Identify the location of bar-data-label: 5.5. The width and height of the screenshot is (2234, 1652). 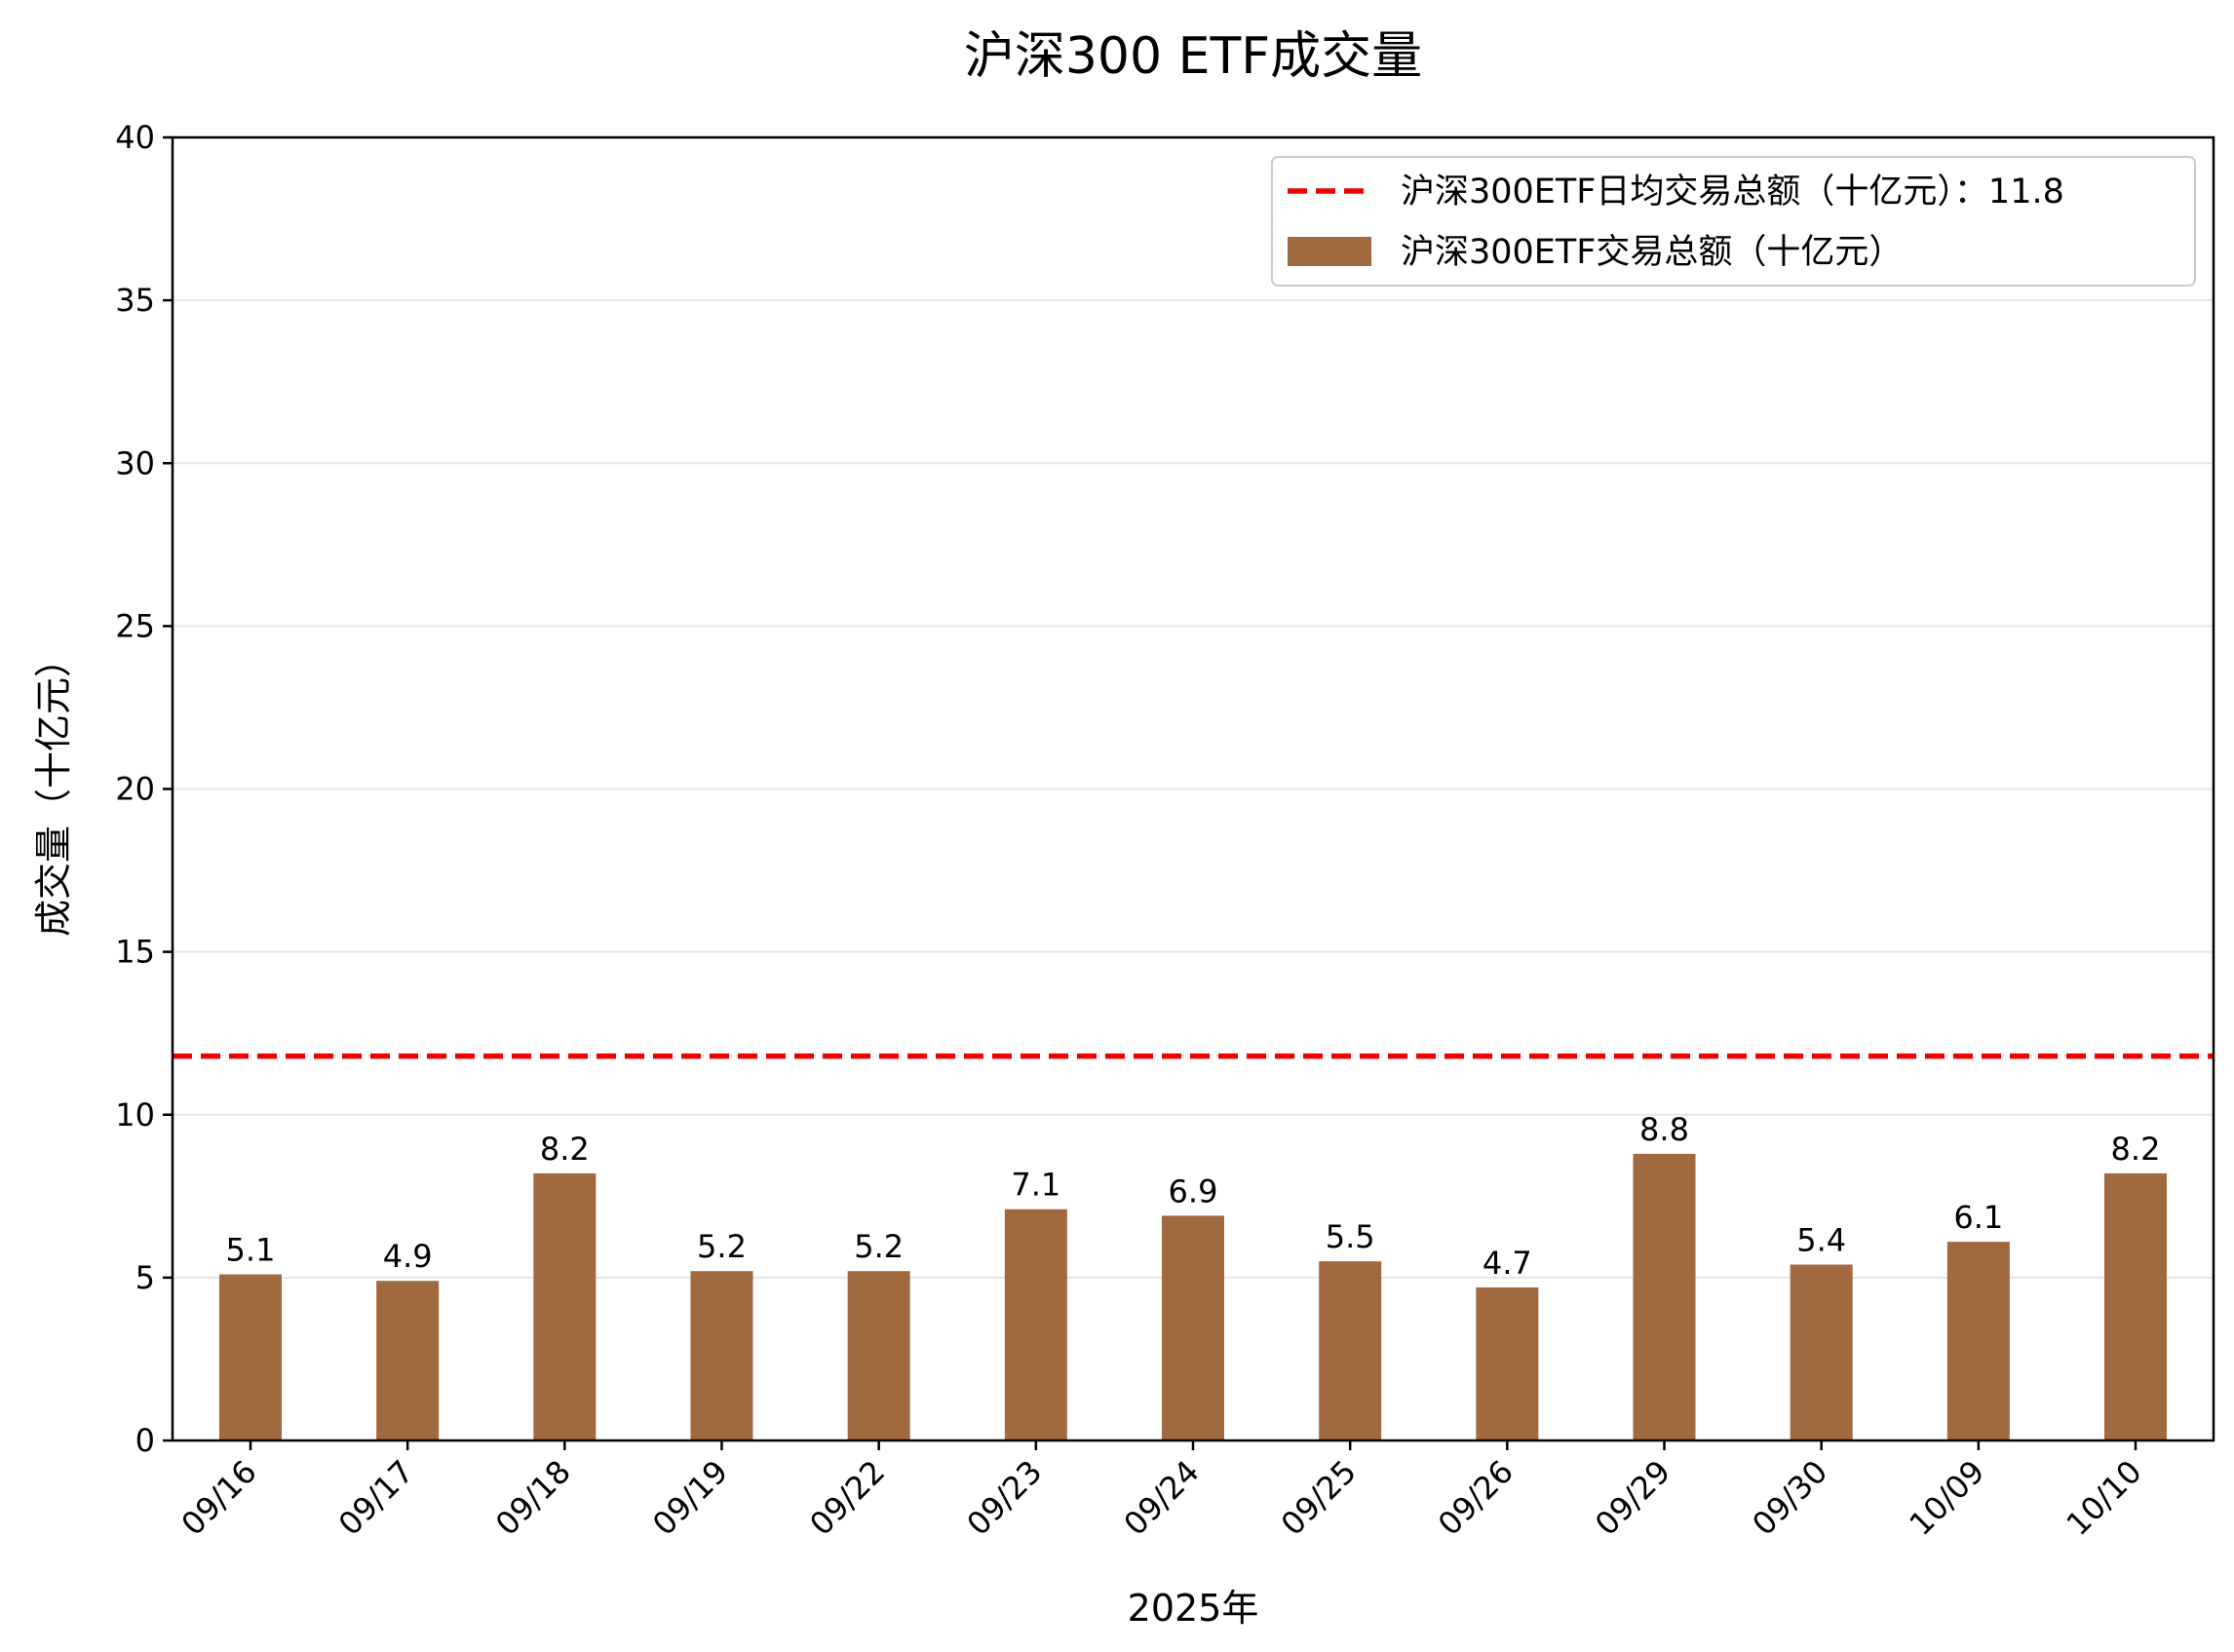
(1350, 1236).